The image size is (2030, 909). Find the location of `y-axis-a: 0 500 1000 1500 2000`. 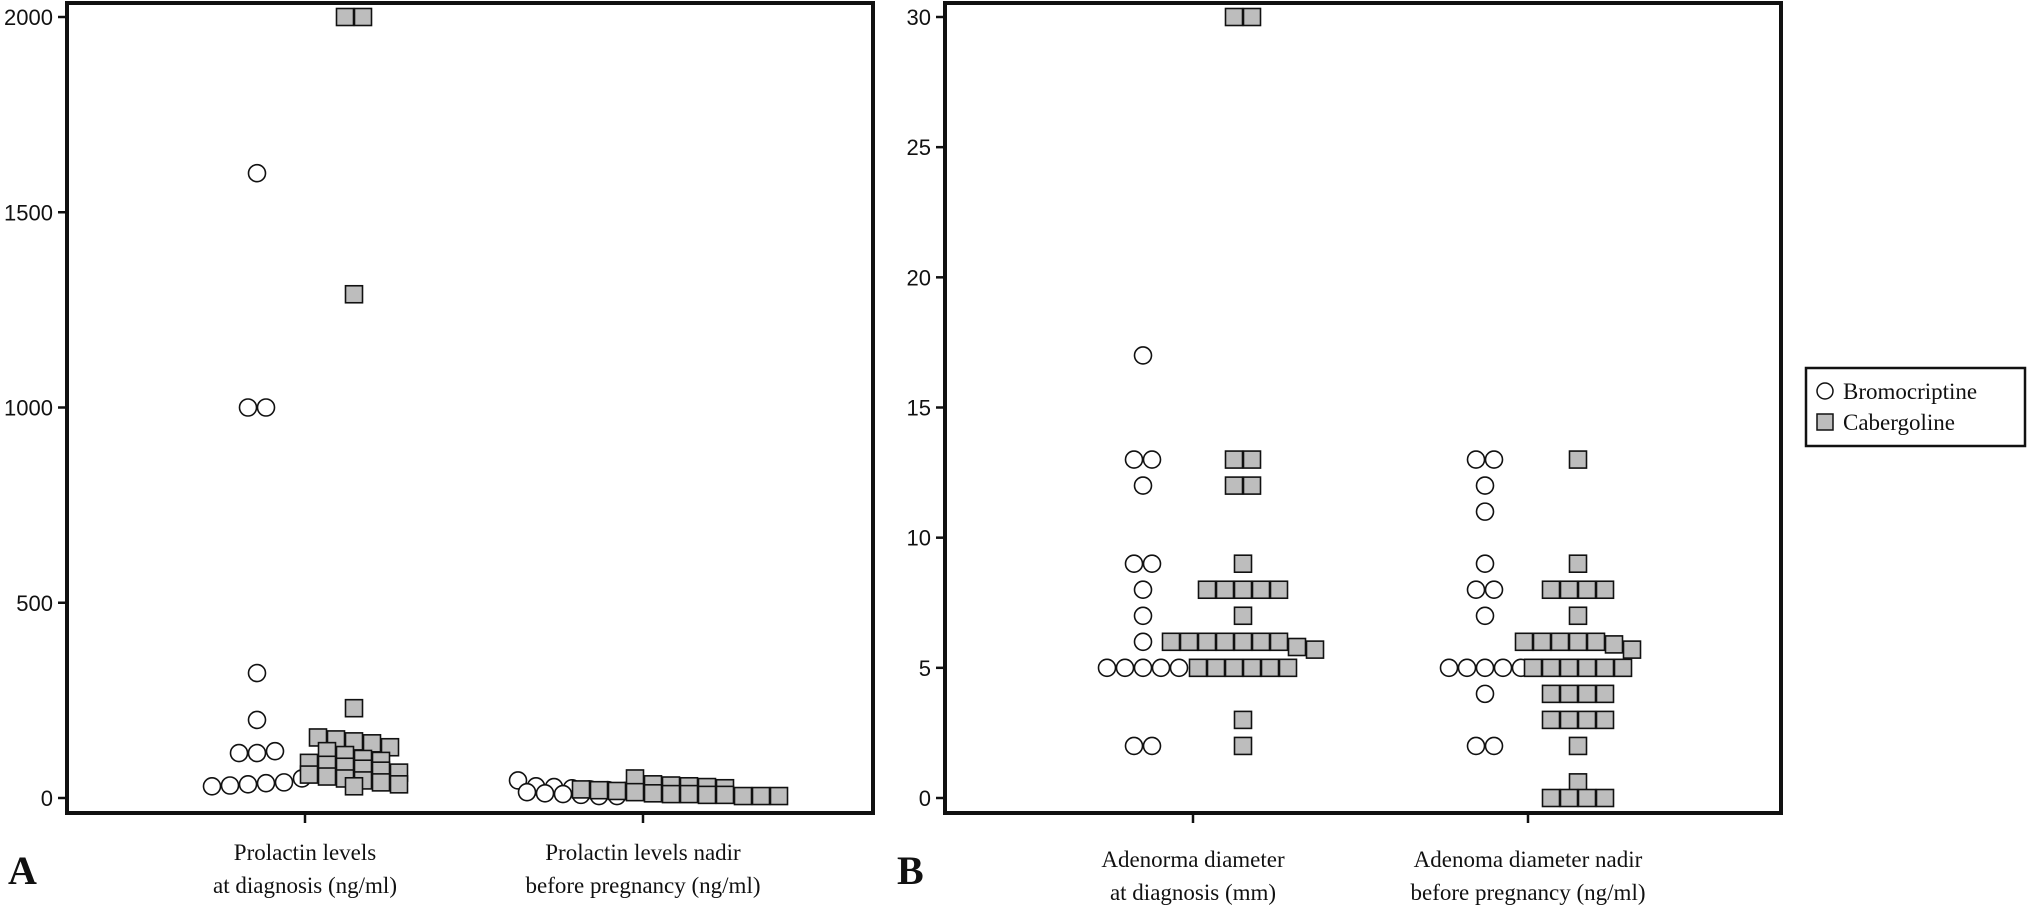

y-axis-a: 0 500 1000 1500 2000 is located at coordinates (35, 408).